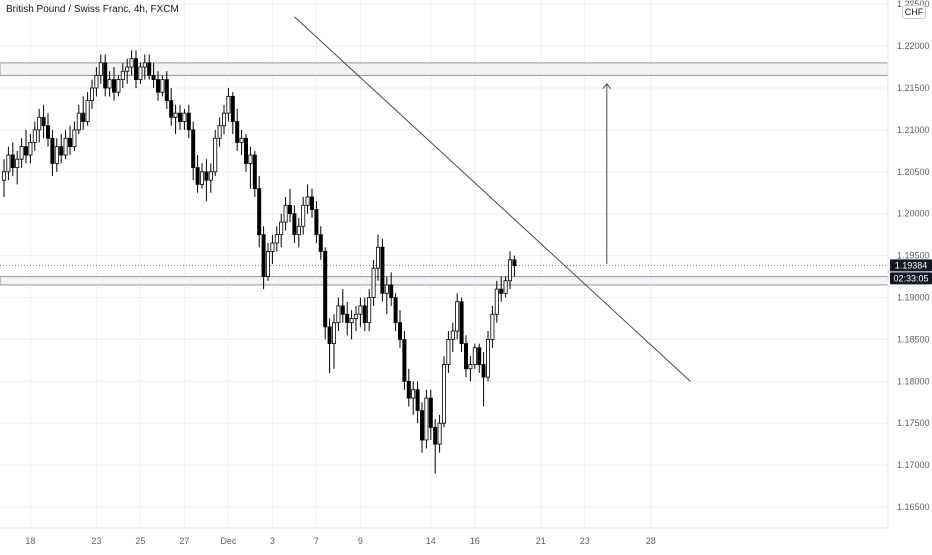 The width and height of the screenshot is (932, 555). Describe the element at coordinates (541, 541) in the screenshot. I see `time-tick-label: 21` at that location.